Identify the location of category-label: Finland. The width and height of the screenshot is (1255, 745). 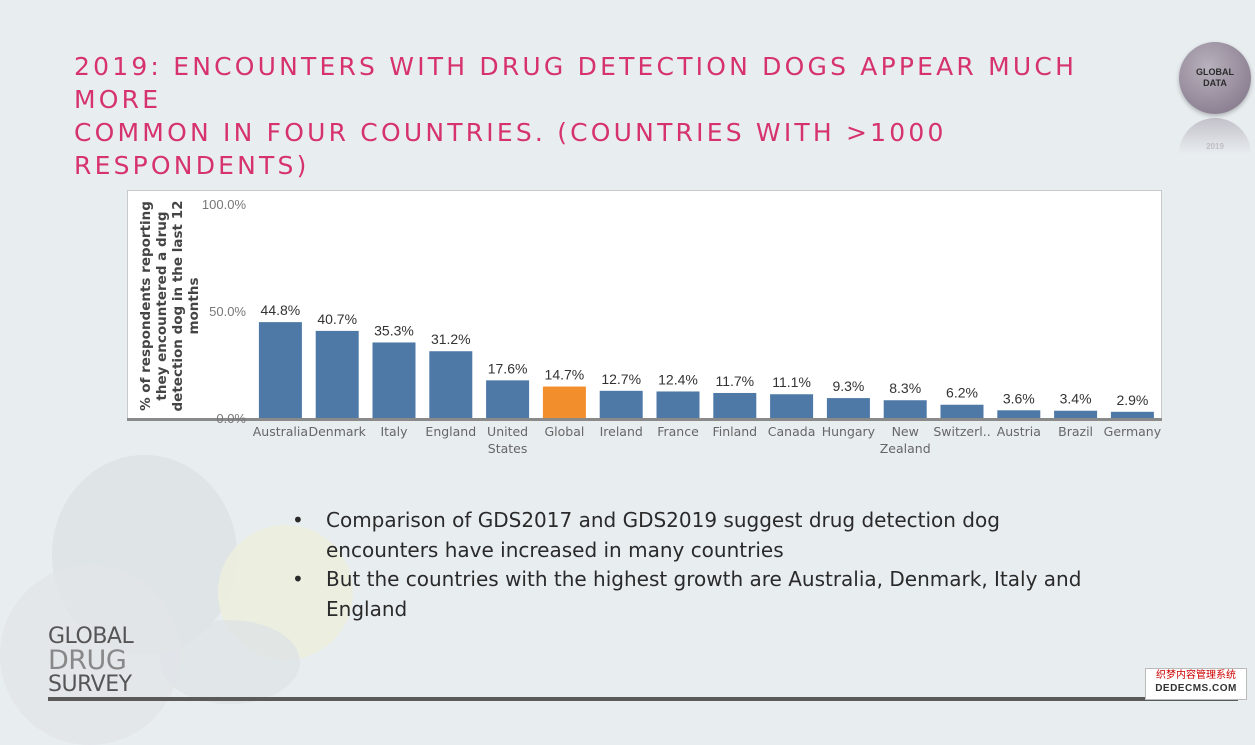
(734, 431).